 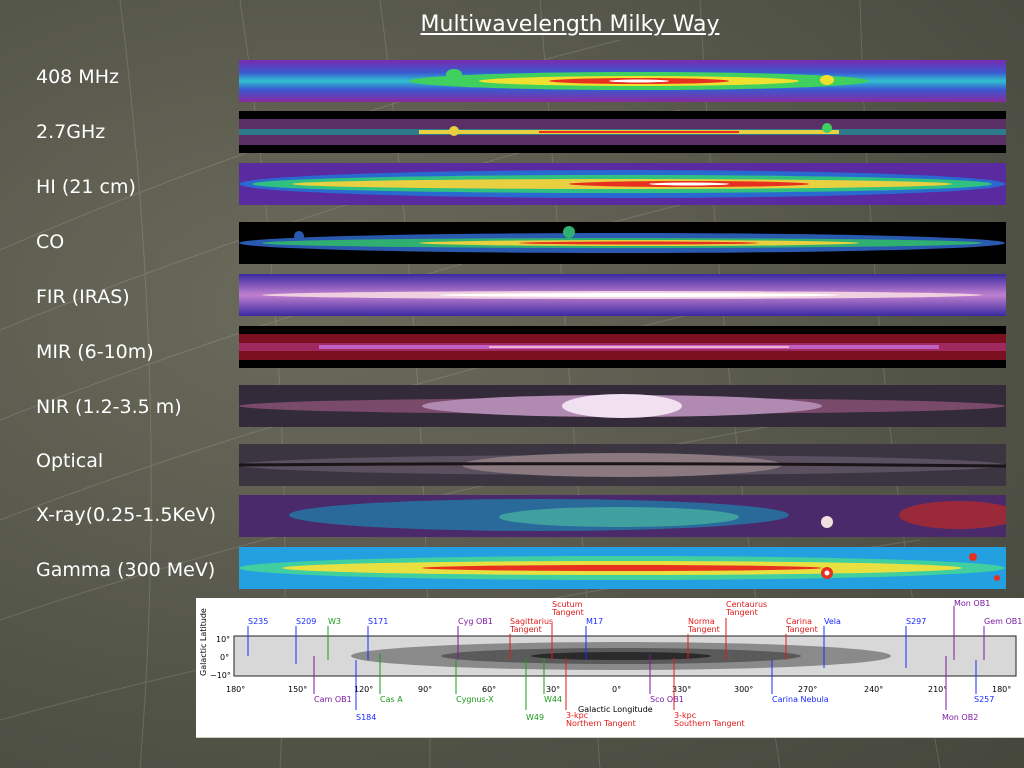 What do you see at coordinates (622, 406) in the screenshot?
I see `strip-nir-image` at bounding box center [622, 406].